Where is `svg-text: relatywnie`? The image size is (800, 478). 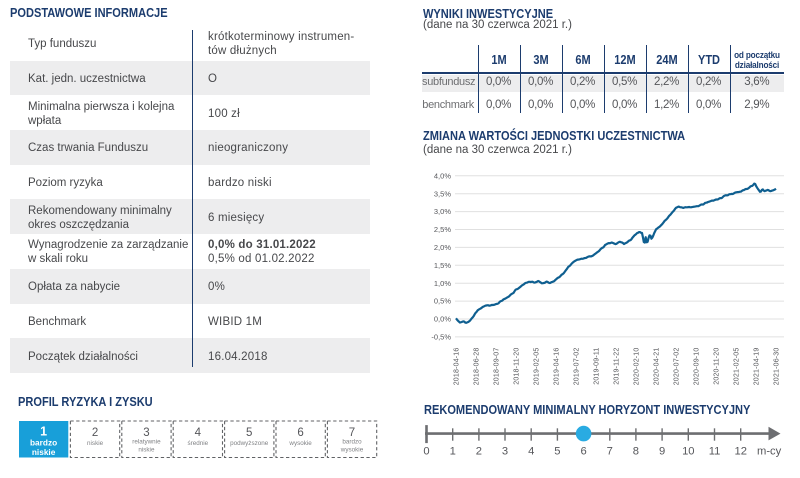 svg-text: relatywnie is located at coordinates (146, 442).